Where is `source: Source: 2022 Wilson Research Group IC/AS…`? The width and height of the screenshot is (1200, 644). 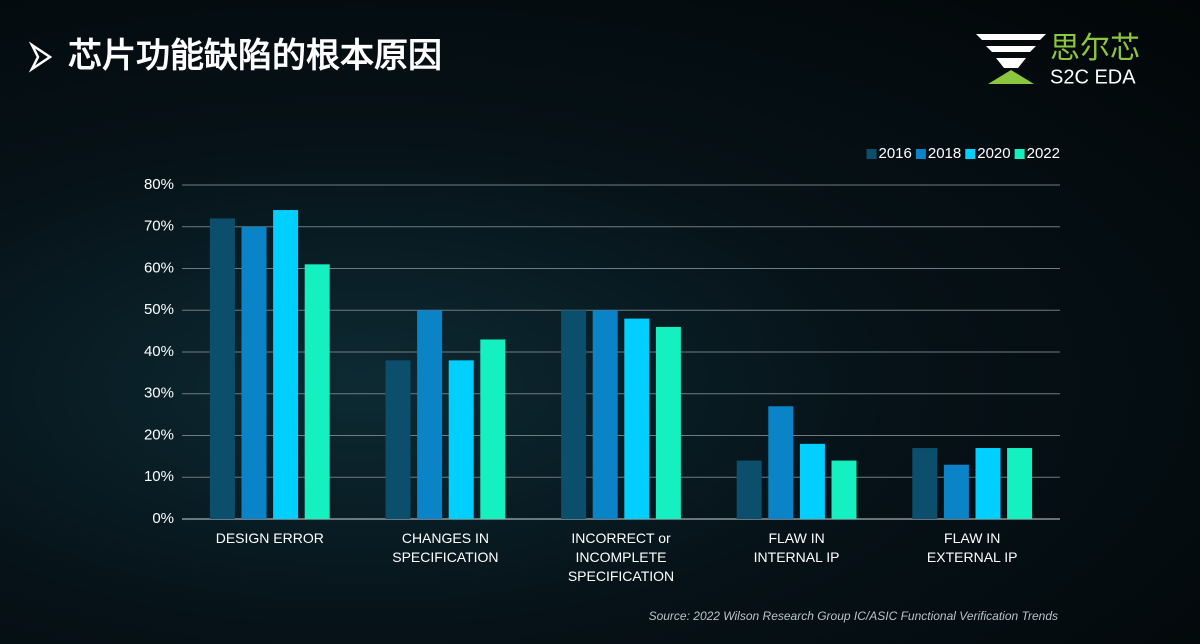
source: Source: 2022 Wilson Research Group IC/AS… is located at coordinates (853, 616).